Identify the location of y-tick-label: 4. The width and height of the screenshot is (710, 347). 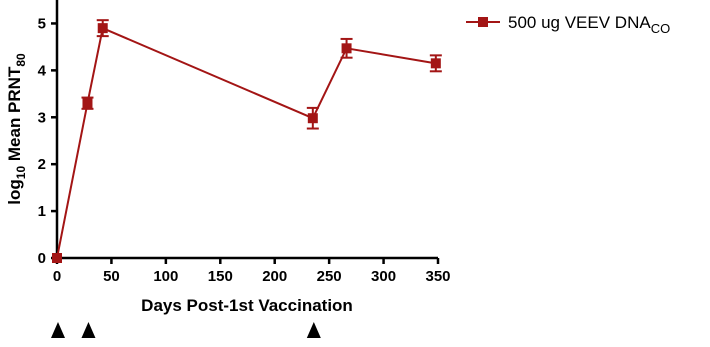
(42, 70).